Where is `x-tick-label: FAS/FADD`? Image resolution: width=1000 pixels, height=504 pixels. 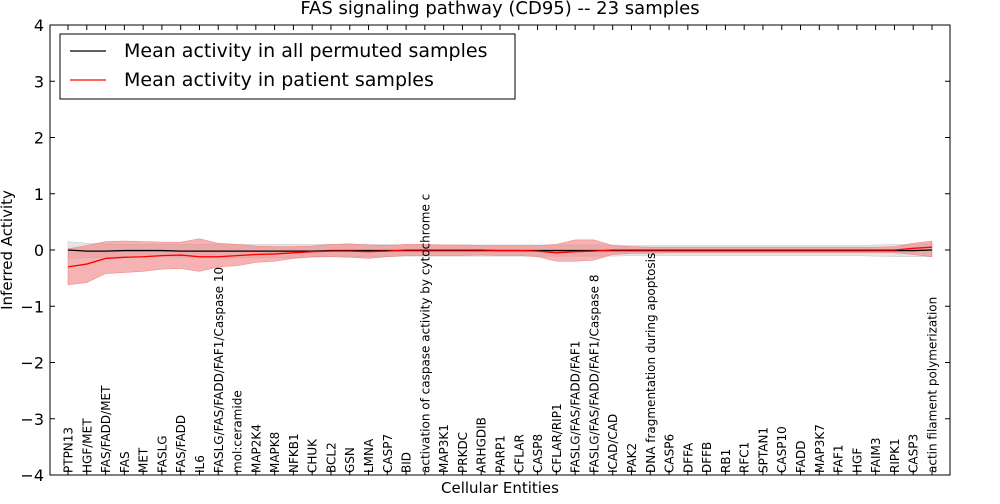 x-tick-label: FAS/FADD is located at coordinates (181, 444).